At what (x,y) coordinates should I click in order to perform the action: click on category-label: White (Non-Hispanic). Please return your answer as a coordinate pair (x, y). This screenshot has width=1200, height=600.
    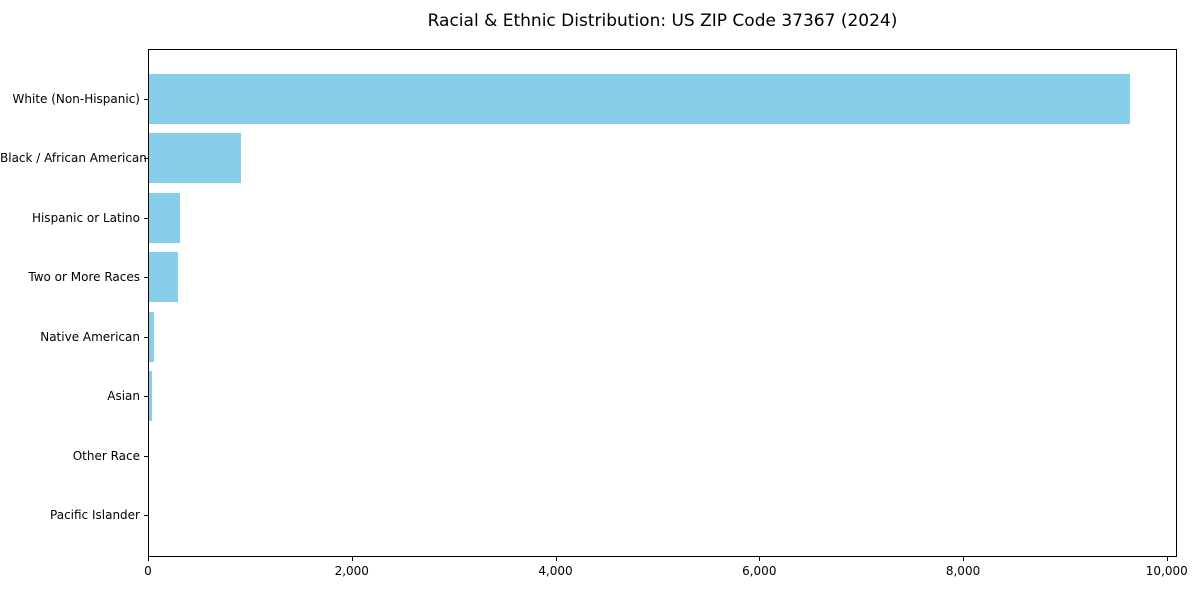
    Looking at the image, I should click on (76, 99).